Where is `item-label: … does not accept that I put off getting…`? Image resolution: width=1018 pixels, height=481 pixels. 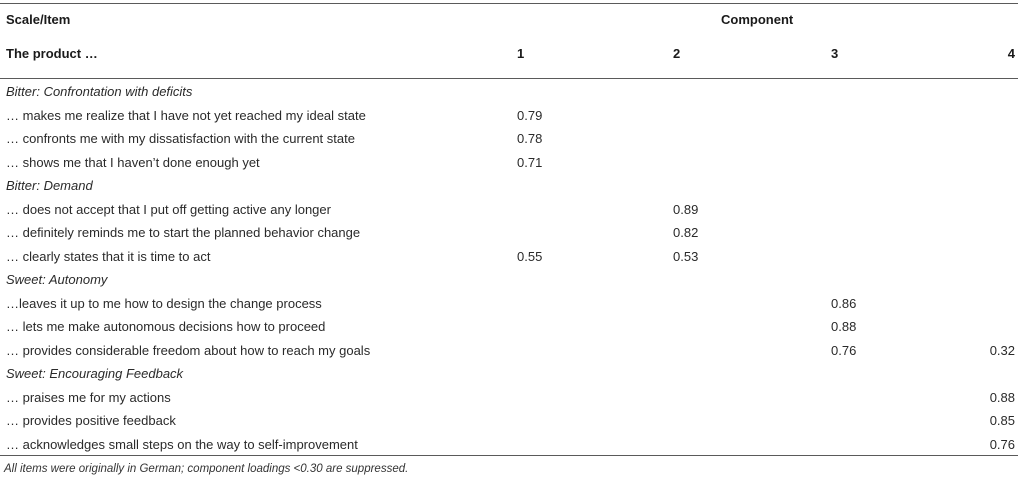
item-label: … does not accept that I put off getting… is located at coordinates (168, 209).